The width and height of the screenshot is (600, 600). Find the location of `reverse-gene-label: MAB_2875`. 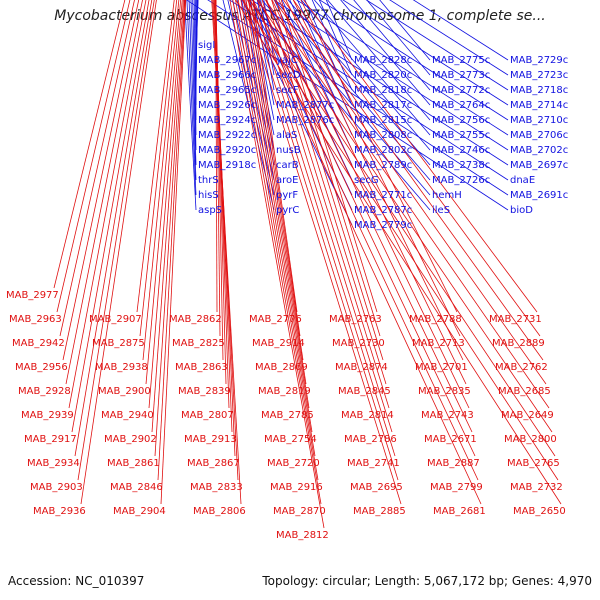

reverse-gene-label: MAB_2875 is located at coordinates (118, 343).